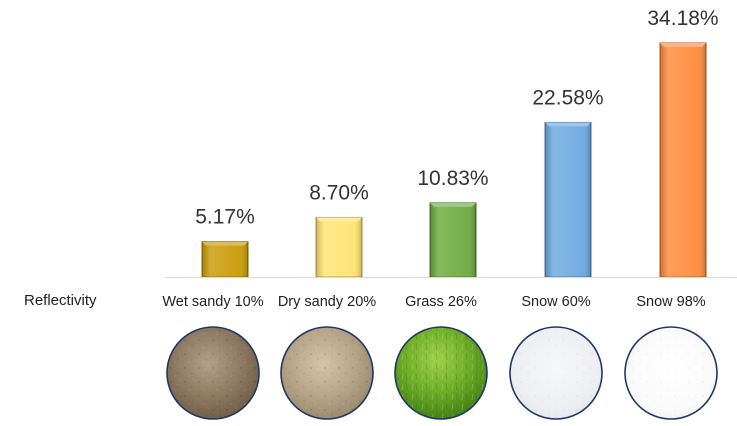 The image size is (737, 426). Describe the element at coordinates (567, 97) in the screenshot. I see `value-label: 22.58%` at that location.